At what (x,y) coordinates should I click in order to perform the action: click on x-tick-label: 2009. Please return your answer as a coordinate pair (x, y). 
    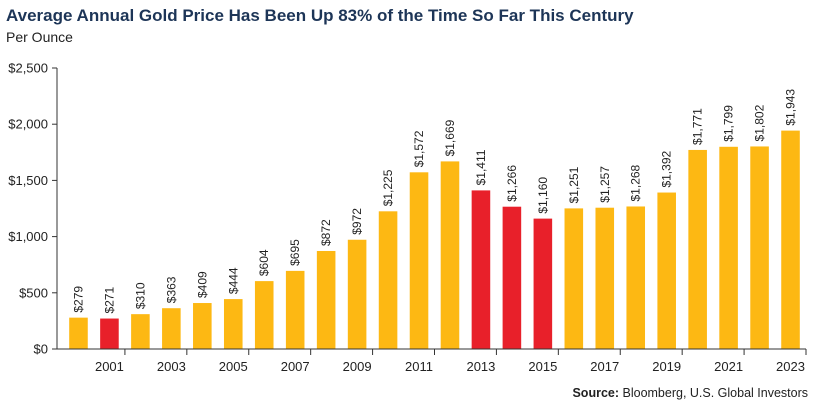
    Looking at the image, I should click on (357, 366).